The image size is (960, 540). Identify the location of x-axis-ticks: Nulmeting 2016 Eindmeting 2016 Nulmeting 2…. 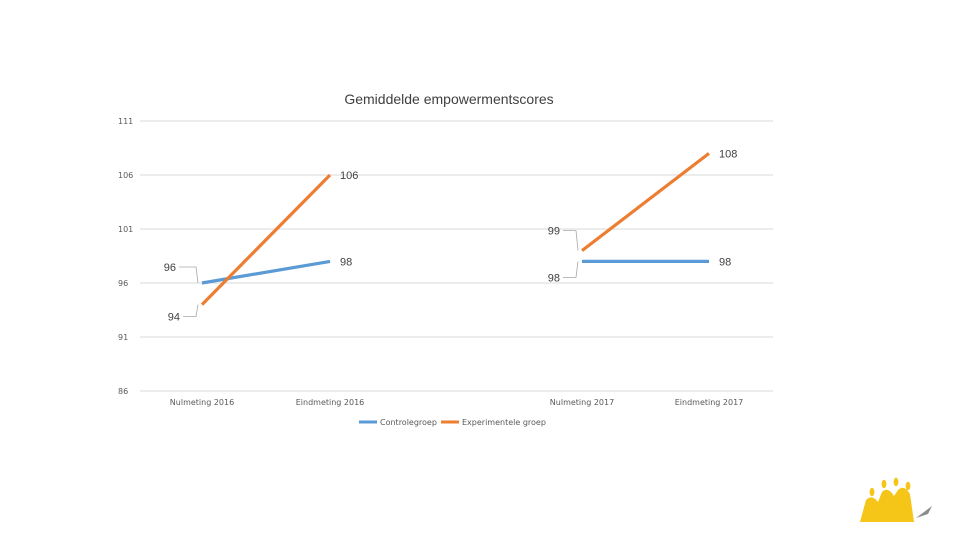
(456, 402).